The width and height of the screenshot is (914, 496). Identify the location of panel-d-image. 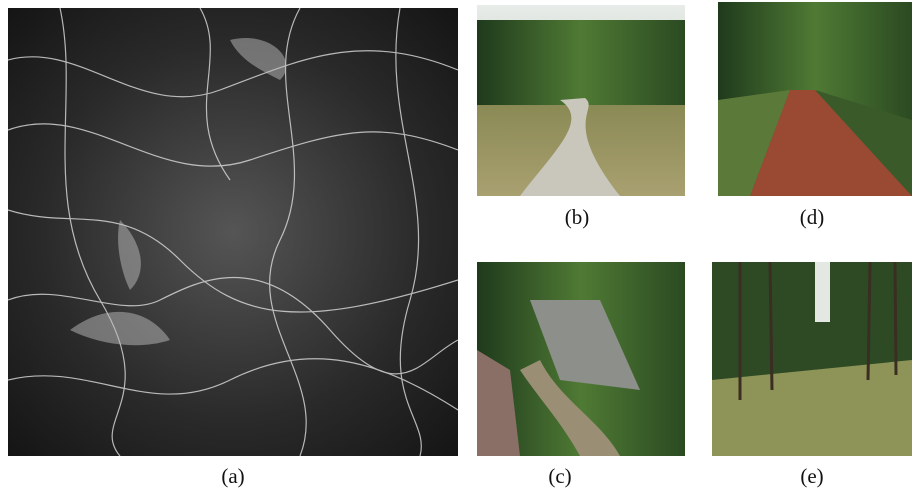
(815, 99).